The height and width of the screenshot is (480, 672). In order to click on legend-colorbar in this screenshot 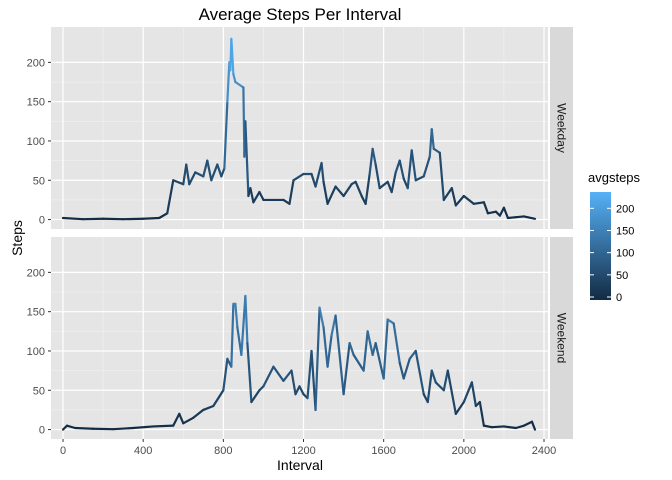, I will do `click(600, 246)`.